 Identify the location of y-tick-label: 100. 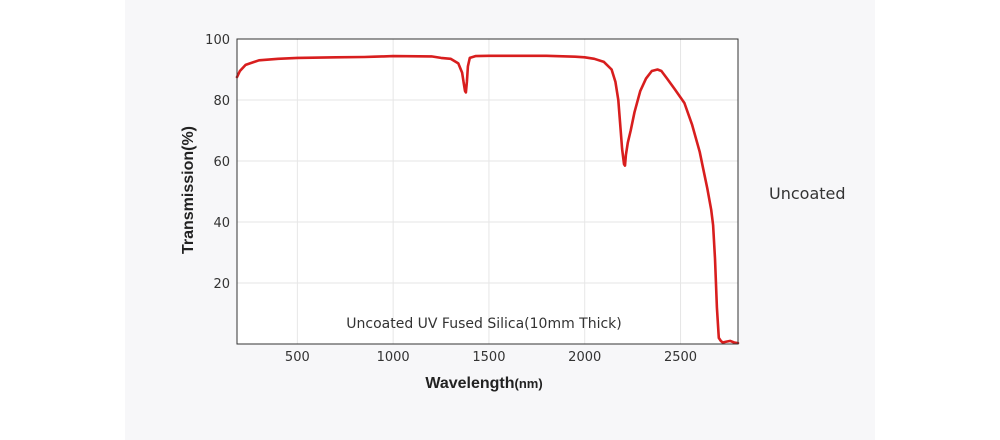
(217, 40).